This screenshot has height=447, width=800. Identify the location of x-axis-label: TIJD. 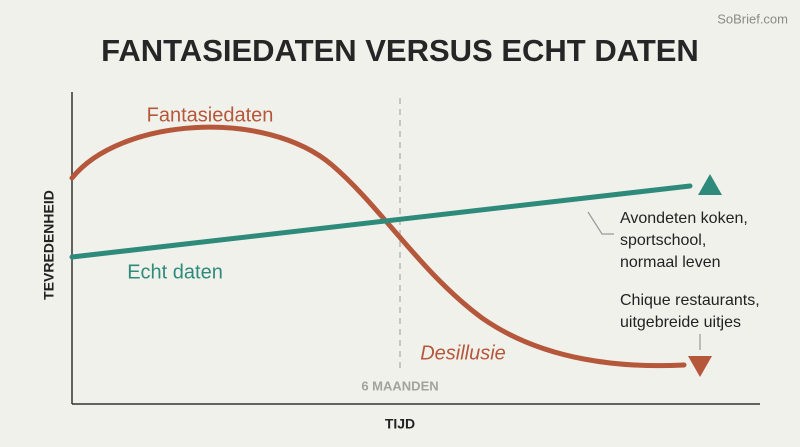
(400, 424).